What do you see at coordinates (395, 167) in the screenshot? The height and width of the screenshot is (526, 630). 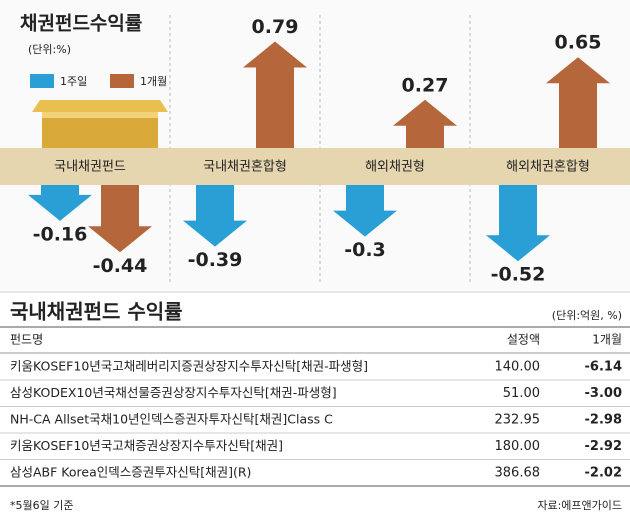 I see `category-label: 해외채권형` at bounding box center [395, 167].